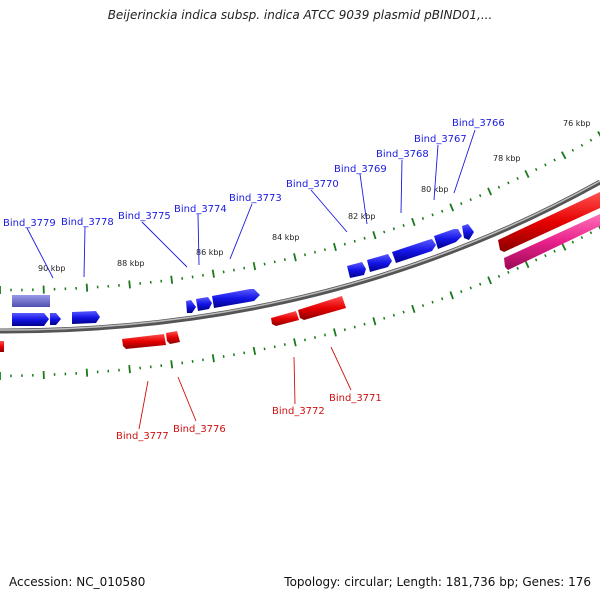 This screenshot has width=600, height=600. What do you see at coordinates (29, 223) in the screenshot?
I see `gene-label-bind-3779: Bind_3779` at bounding box center [29, 223].